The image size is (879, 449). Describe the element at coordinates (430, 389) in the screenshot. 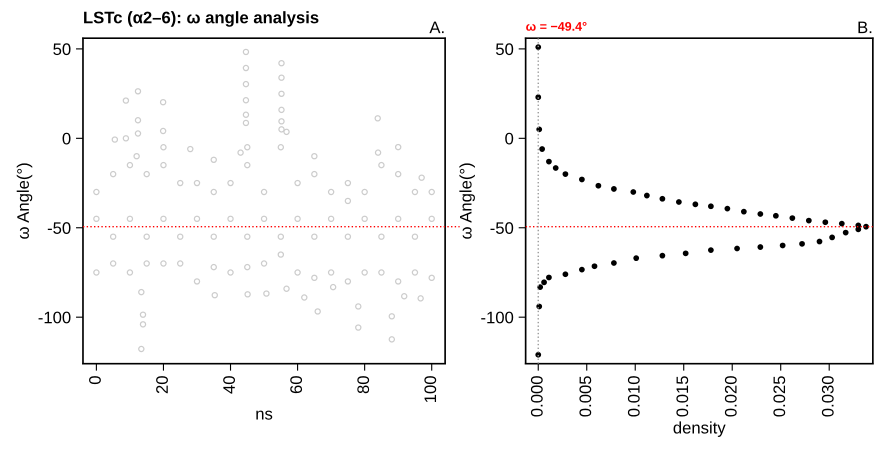

I see `x-tick-label: 100` at that location.